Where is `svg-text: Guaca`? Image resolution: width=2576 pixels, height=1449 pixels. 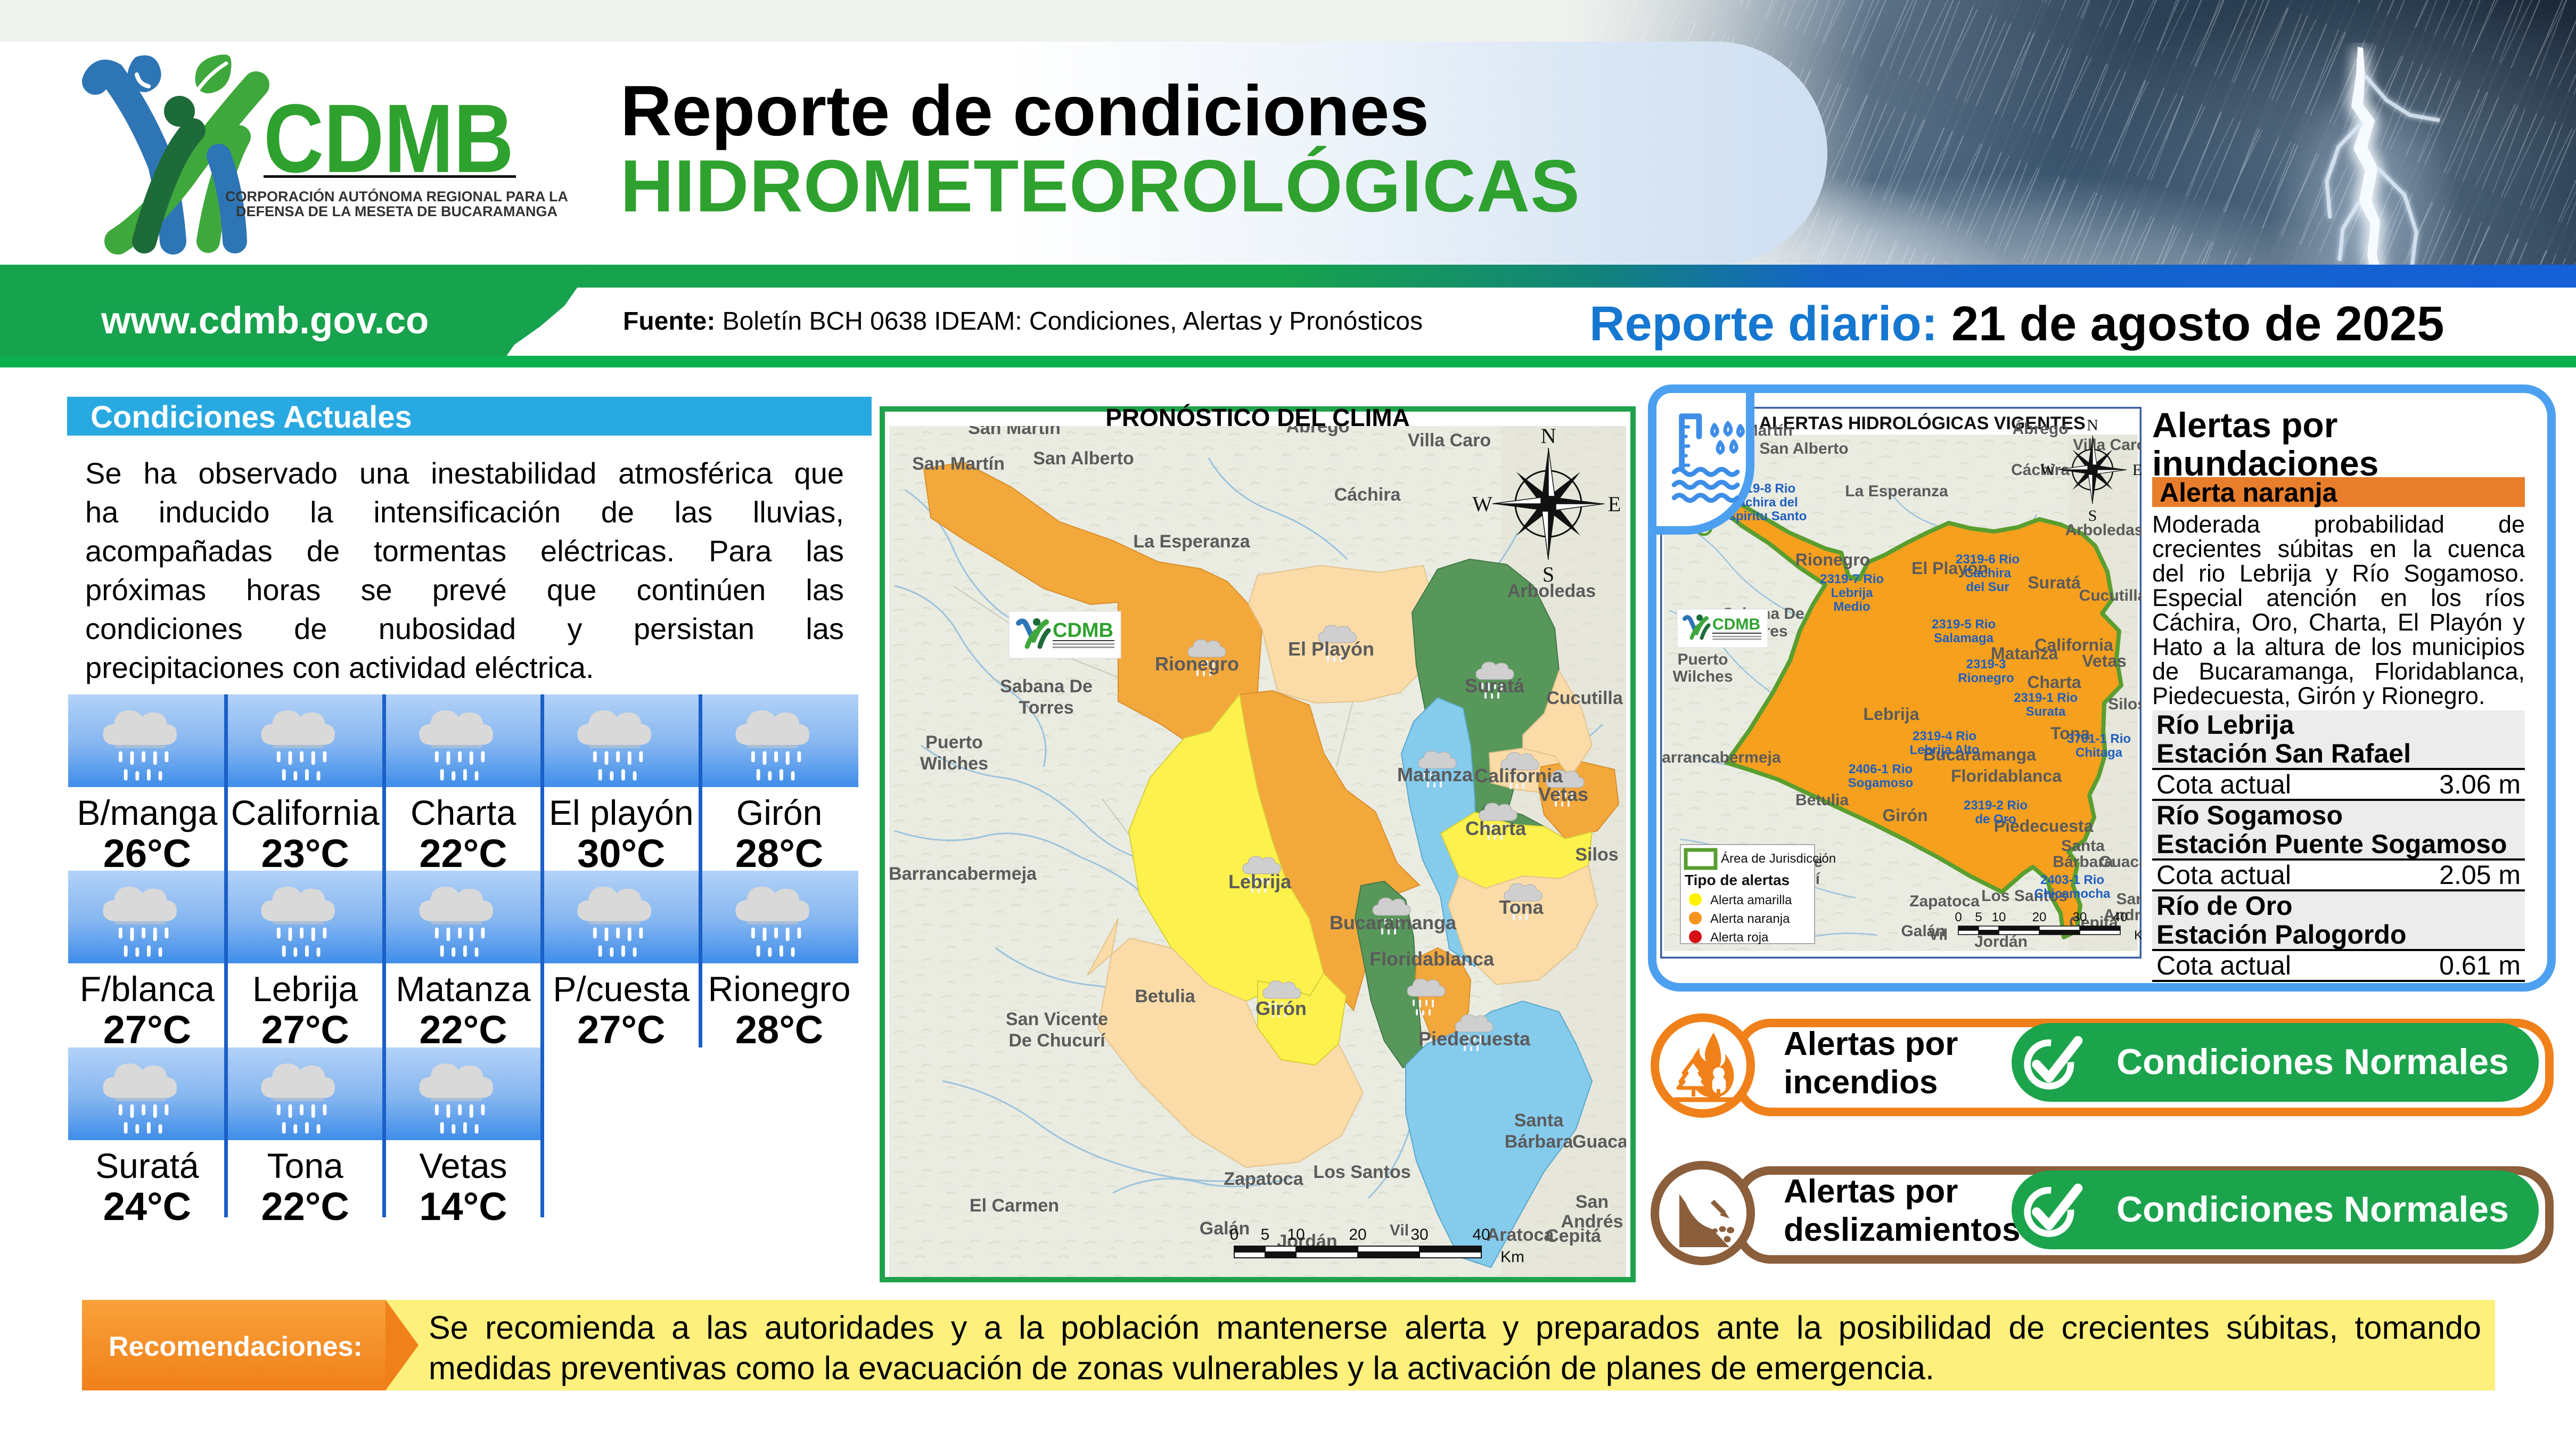 svg-text: Guaca is located at coordinates (2120, 862).